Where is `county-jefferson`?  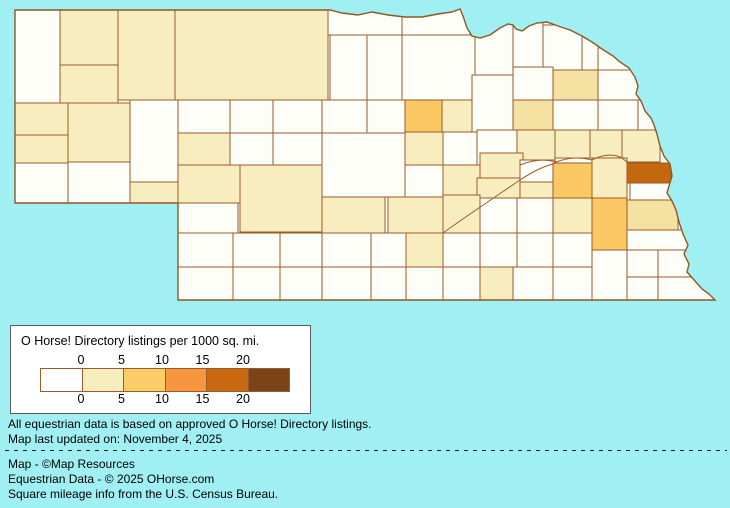
county-jefferson is located at coordinates (572, 283).